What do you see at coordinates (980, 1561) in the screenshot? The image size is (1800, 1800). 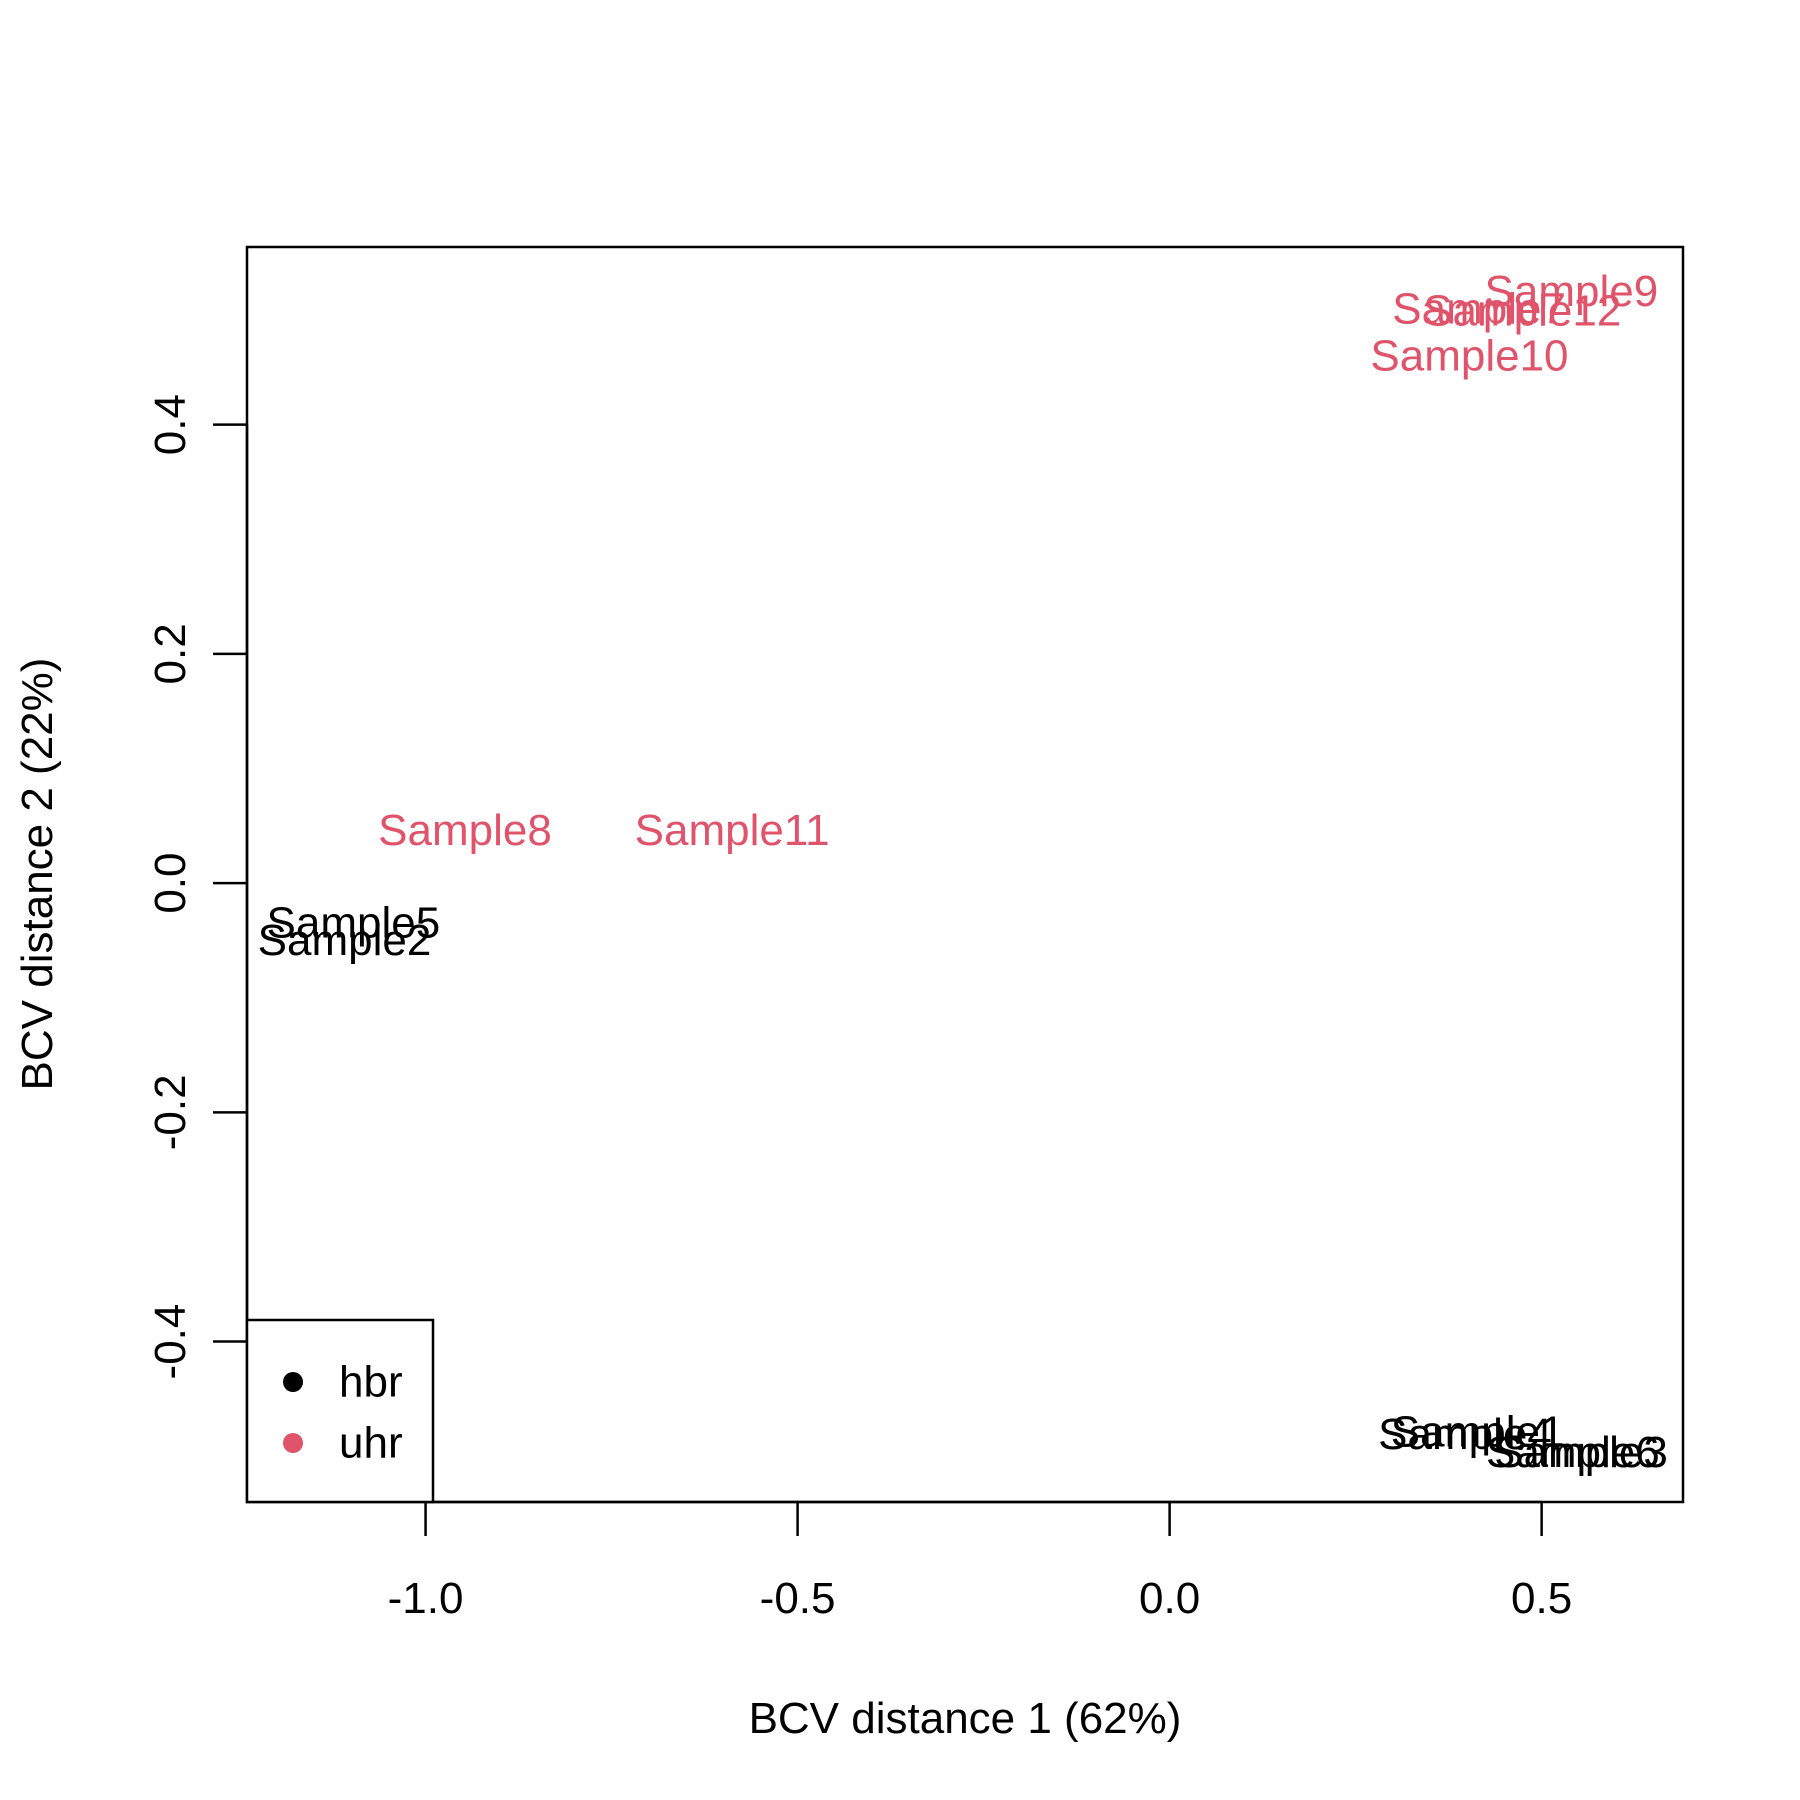 I see `x-axis: -1.0 -0.5 0.0 0.5` at bounding box center [980, 1561].